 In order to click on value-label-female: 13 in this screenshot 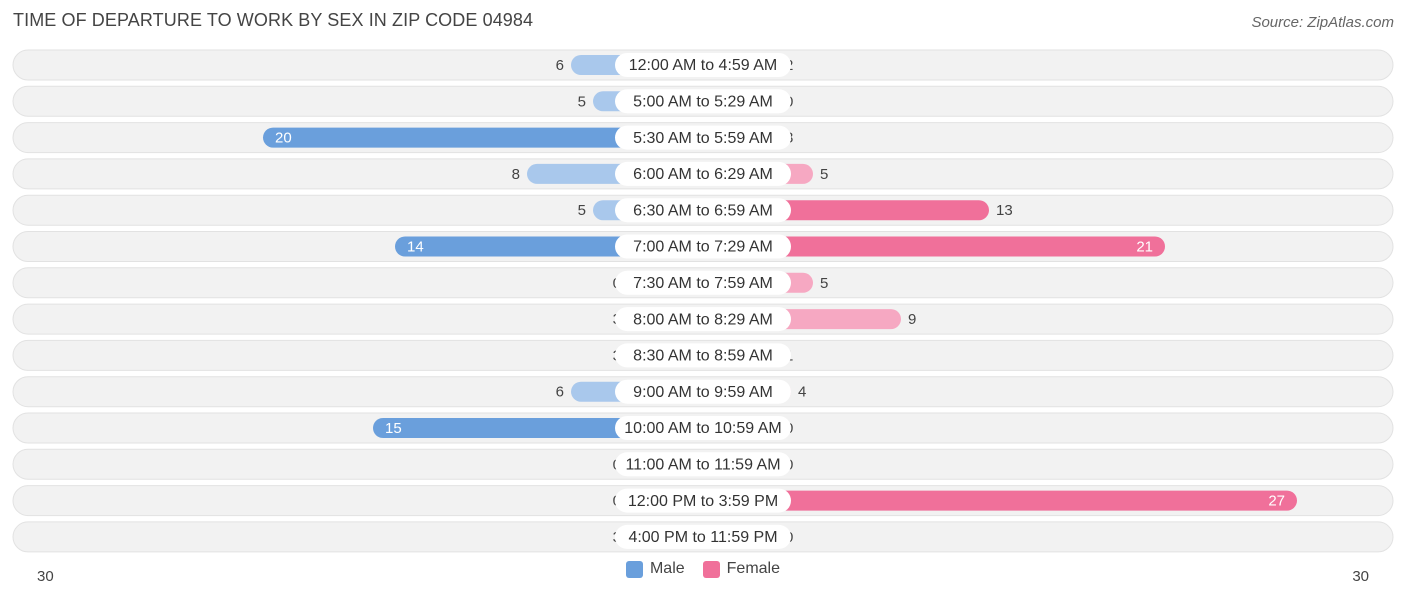, I will do `click(1004, 210)`.